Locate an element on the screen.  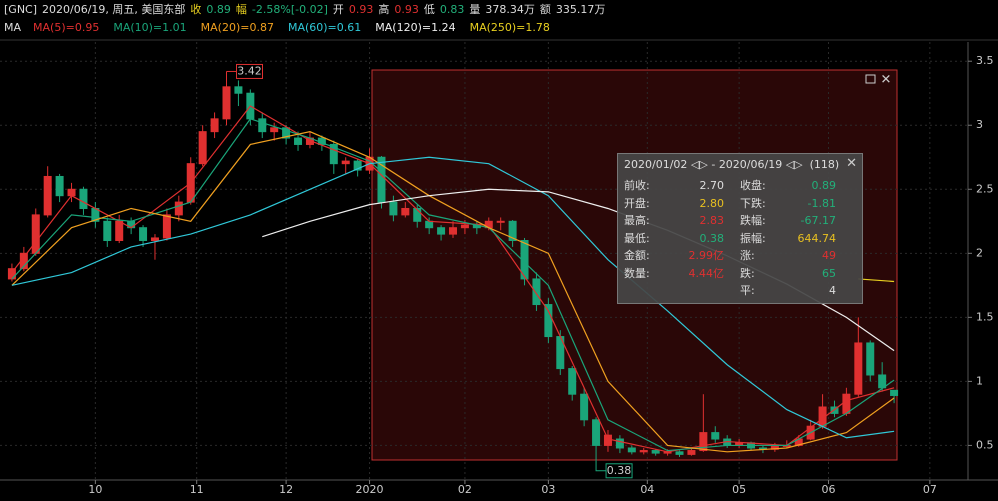
info-row: 开盘: 2.80 is located at coordinates (674, 203).